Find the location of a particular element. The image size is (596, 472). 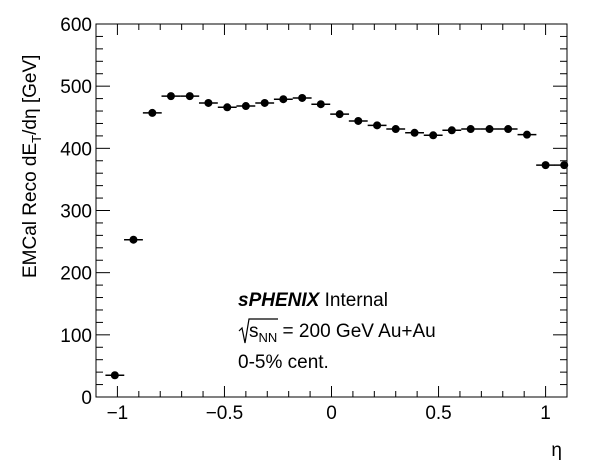

experiment-status: Internal is located at coordinates (356, 300).